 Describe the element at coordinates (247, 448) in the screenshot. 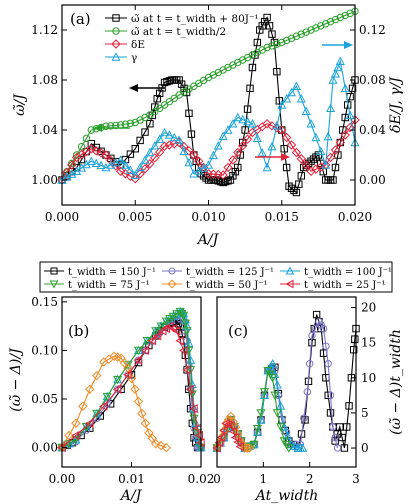

I see `panel-c-series-50-point` at that location.